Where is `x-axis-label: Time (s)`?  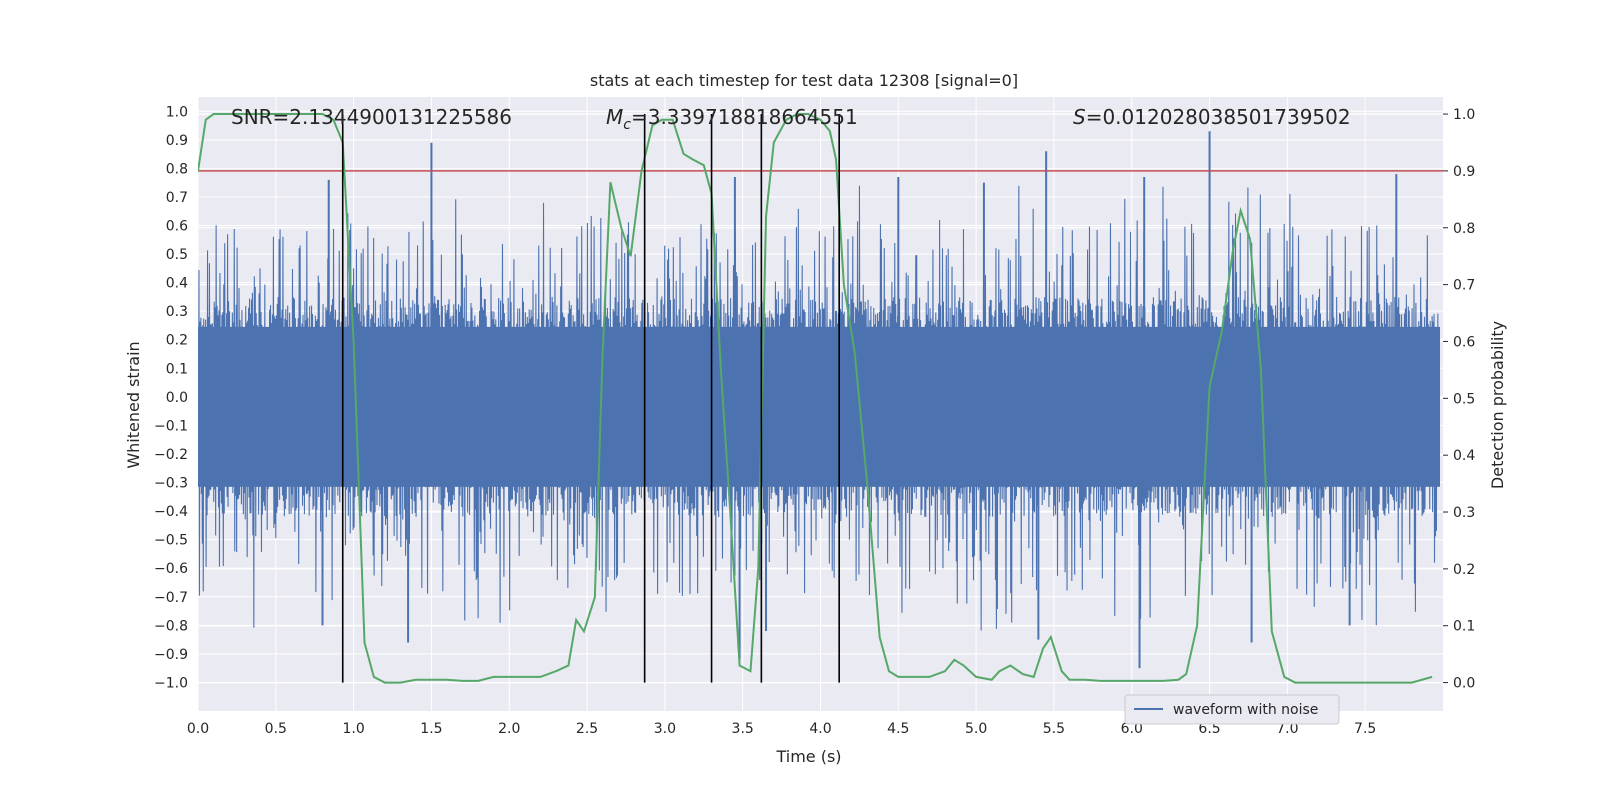 x-axis-label: Time (s) is located at coordinates (808, 756).